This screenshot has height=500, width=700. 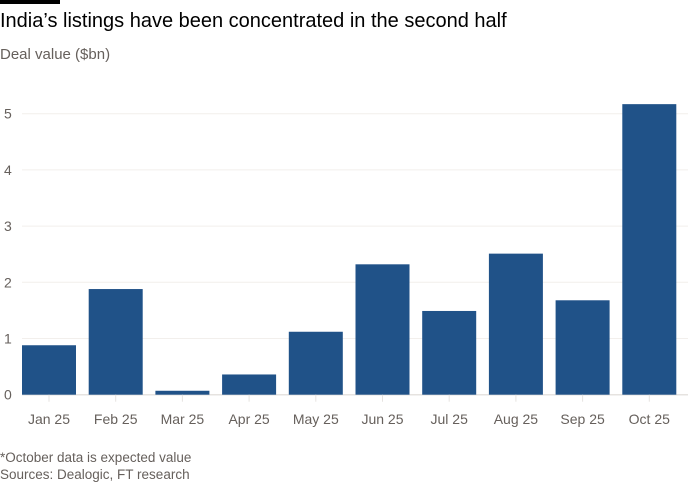 What do you see at coordinates (183, 419) in the screenshot?
I see `x-tick-label: Mar 25` at bounding box center [183, 419].